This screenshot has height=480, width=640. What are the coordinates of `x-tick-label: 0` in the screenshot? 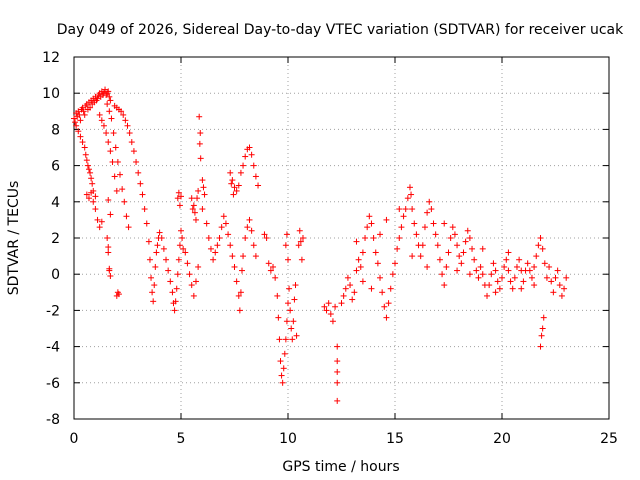 It's located at (74, 439).